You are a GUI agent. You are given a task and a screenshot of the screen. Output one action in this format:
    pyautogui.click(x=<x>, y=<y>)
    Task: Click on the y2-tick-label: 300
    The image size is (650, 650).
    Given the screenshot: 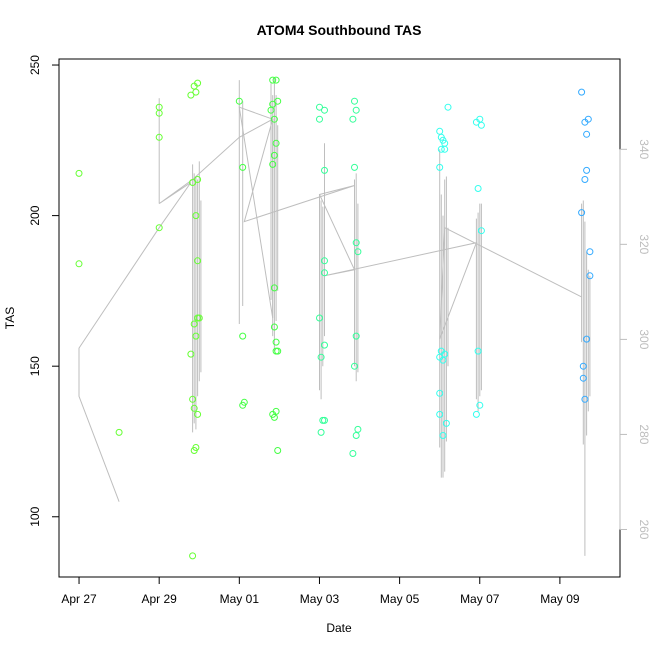 What is the action you would take?
    pyautogui.click(x=643, y=339)
    